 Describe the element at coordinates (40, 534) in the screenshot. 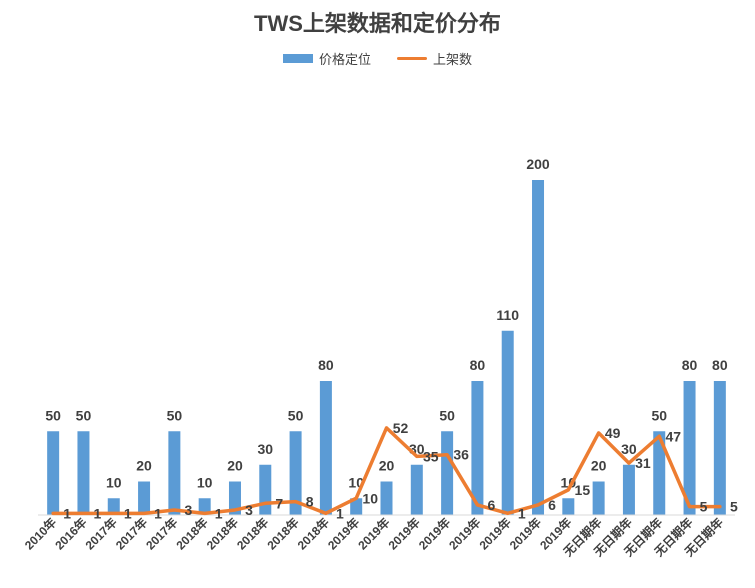

I see `x-tick-label: 2010年` at that location.